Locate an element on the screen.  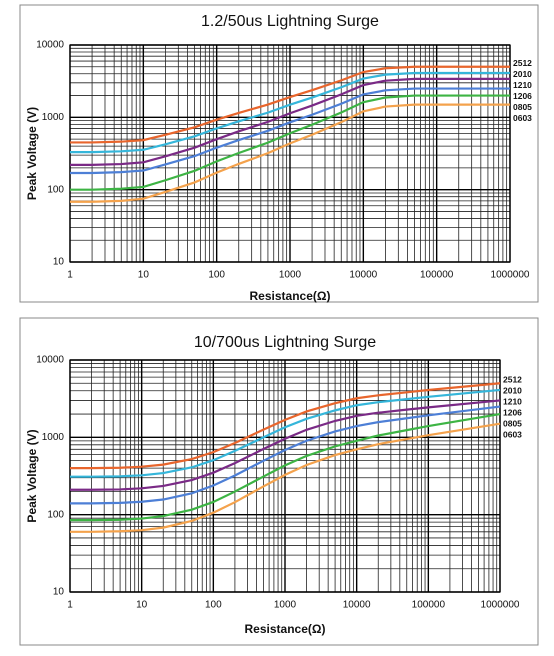
chart-title: 10/700us Lightning Surge is located at coordinates (285, 342).